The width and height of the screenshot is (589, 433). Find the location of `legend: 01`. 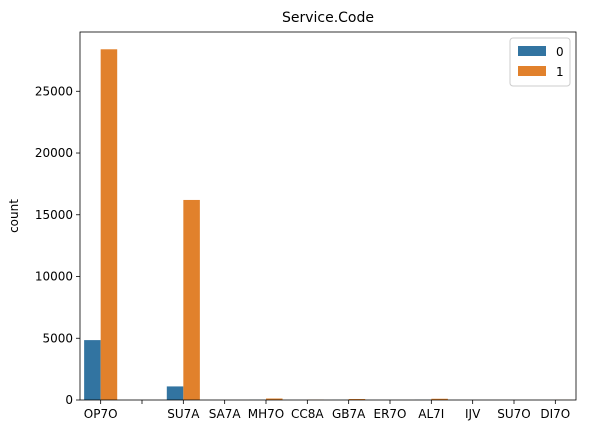

legend: 01 is located at coordinates (540, 62).